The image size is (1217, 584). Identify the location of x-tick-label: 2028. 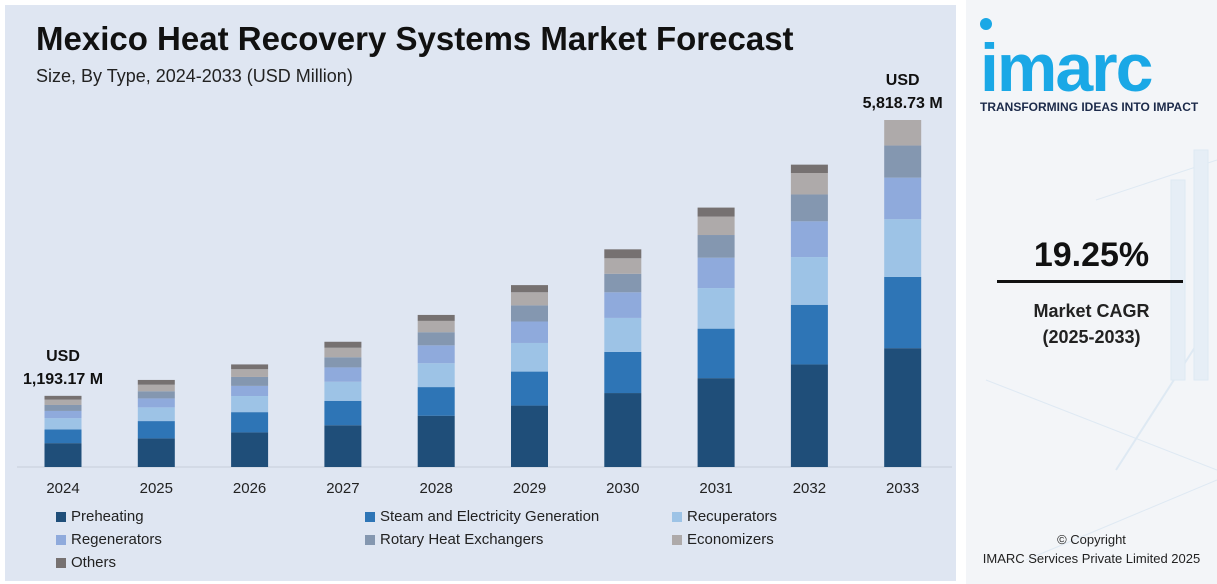
(436, 488).